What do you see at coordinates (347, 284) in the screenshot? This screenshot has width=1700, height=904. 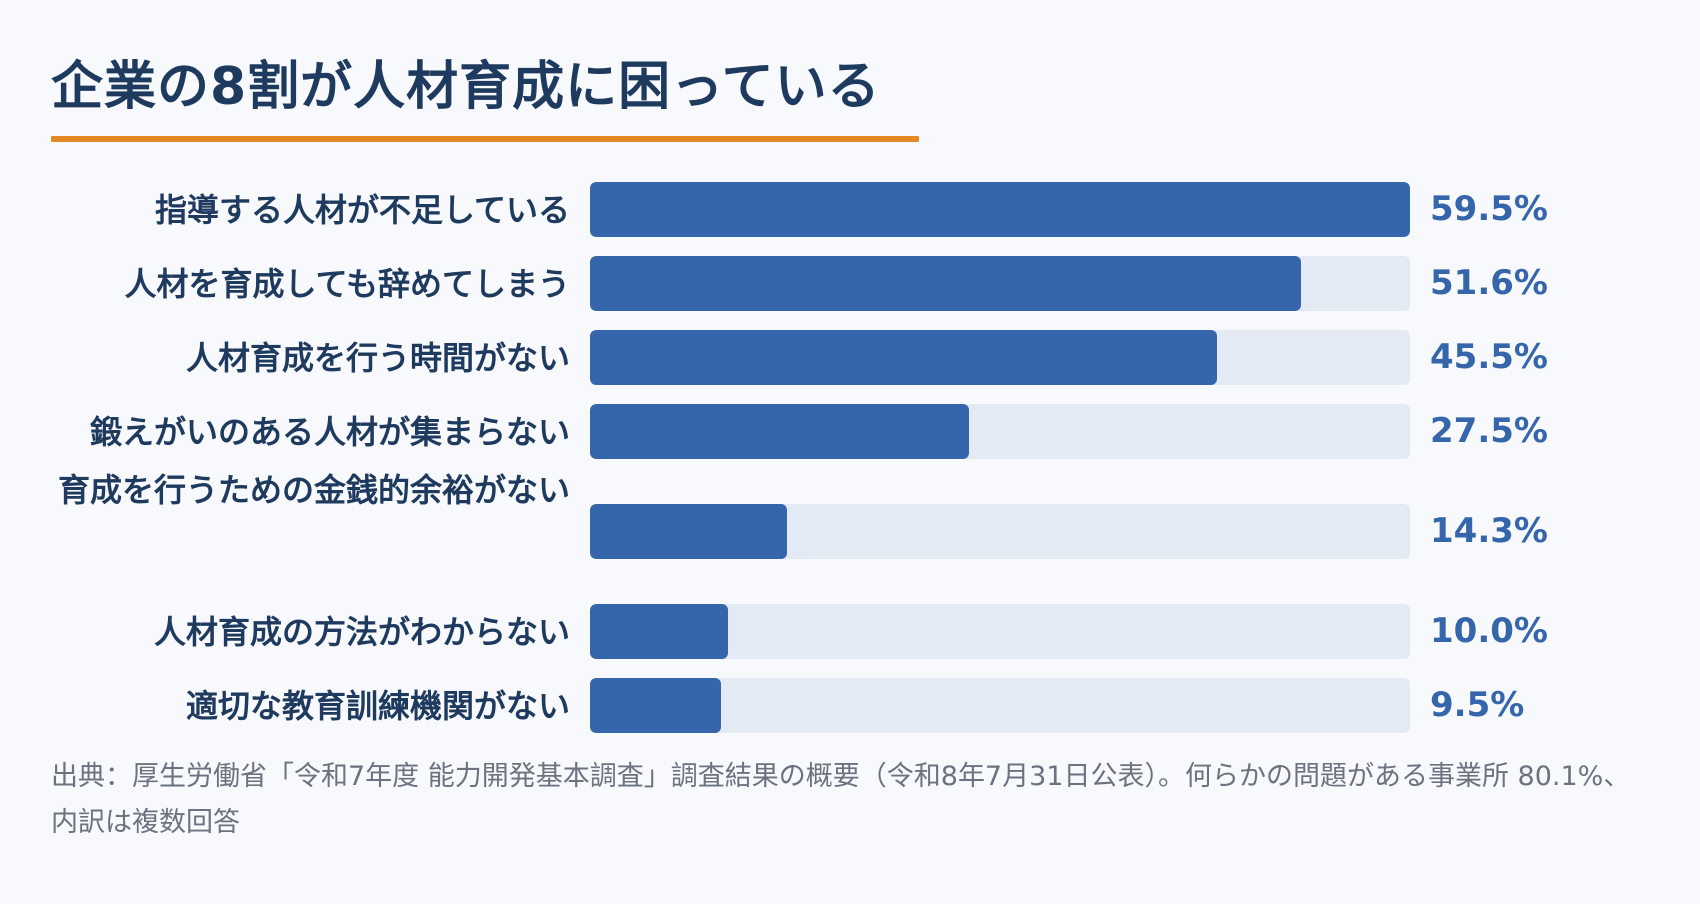 I see `bar-category-label: 人材を育成しても辞めてしまう` at bounding box center [347, 284].